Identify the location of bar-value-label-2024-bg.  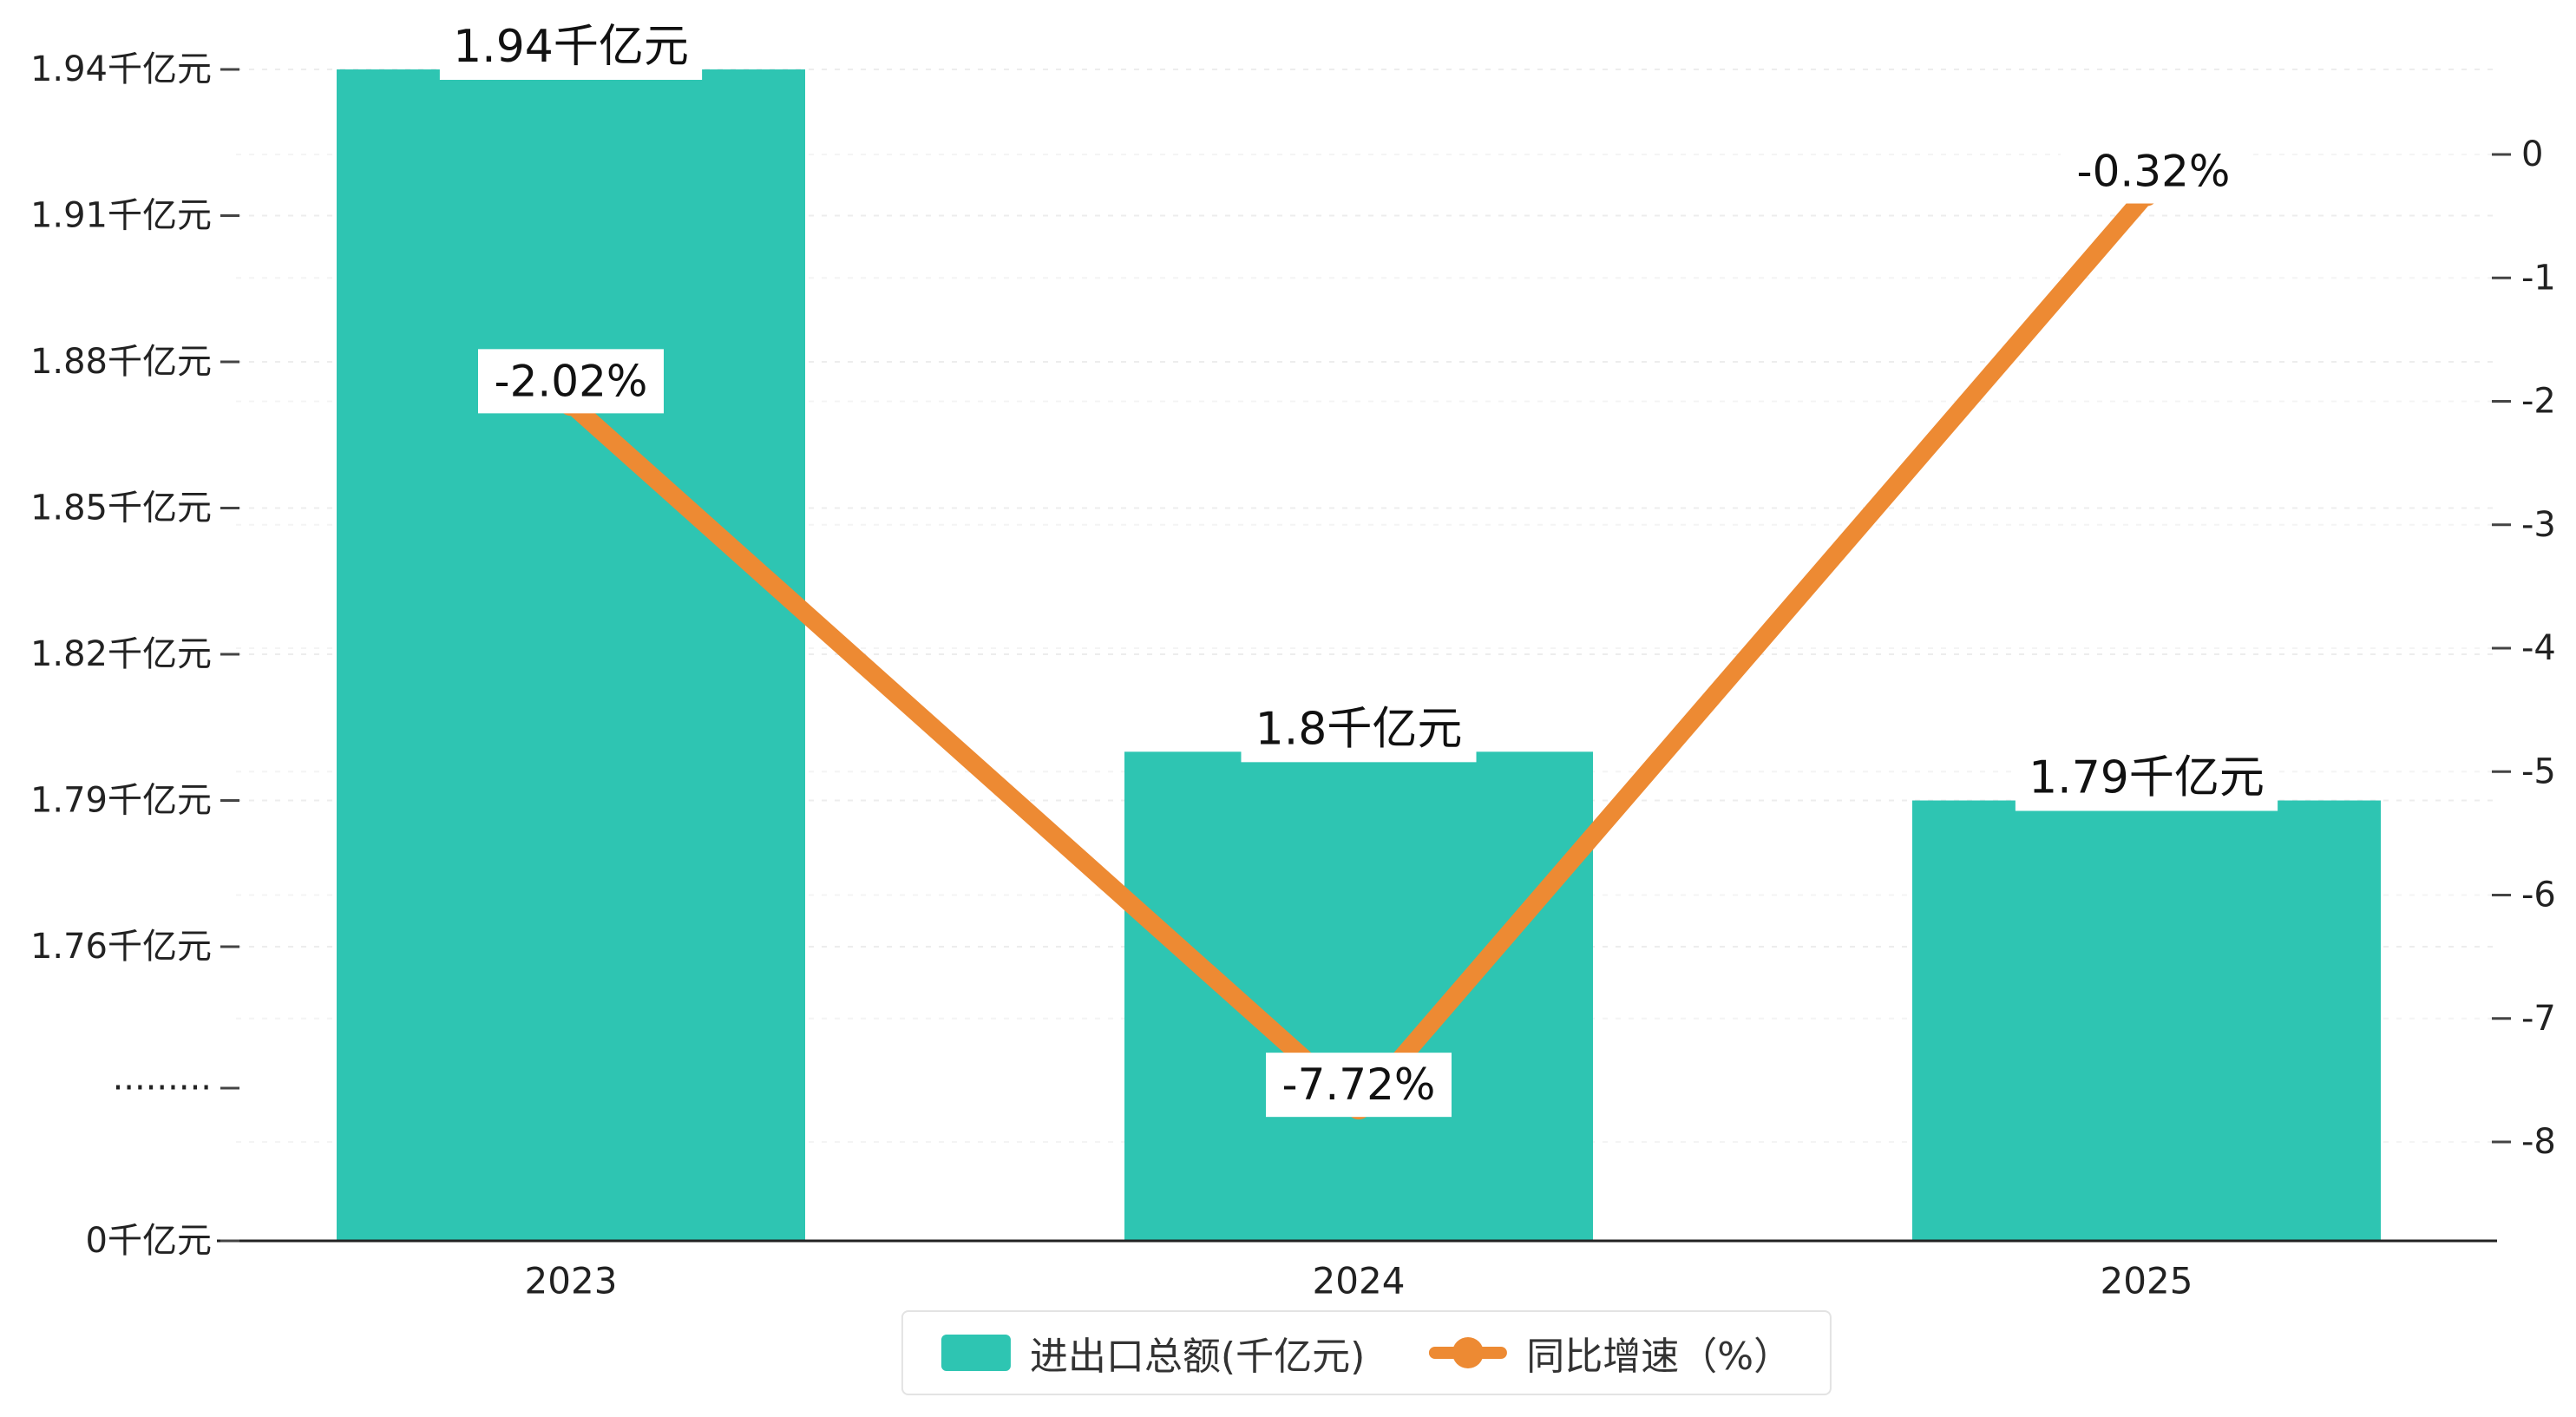
(1359, 730).